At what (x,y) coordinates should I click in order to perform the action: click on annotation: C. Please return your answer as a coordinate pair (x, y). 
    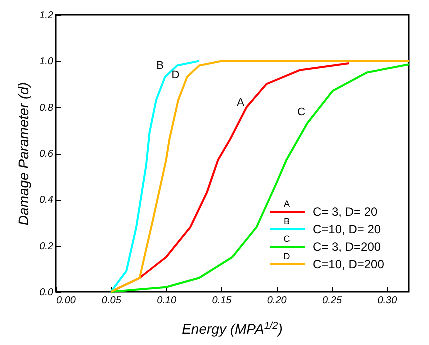
    Looking at the image, I should click on (302, 112).